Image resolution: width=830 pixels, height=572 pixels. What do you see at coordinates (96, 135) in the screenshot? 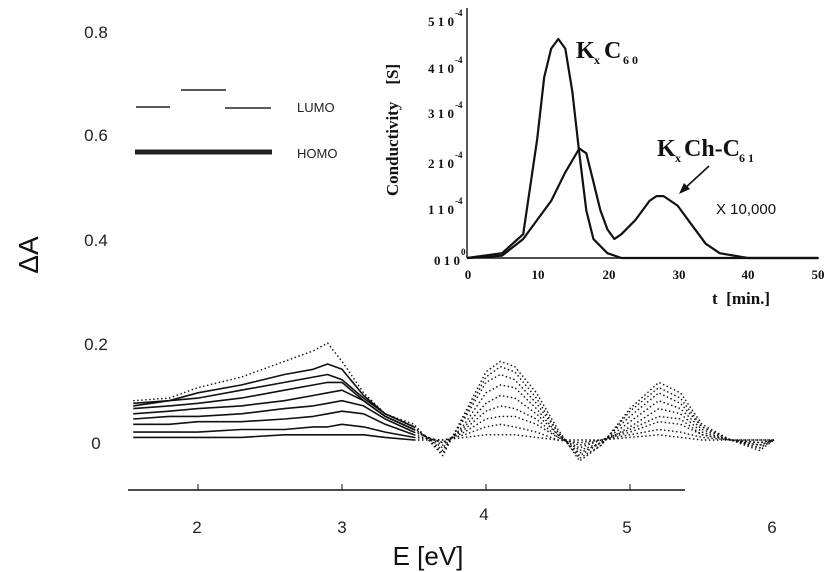
I see `y-tick-label: 0.6` at bounding box center [96, 135].